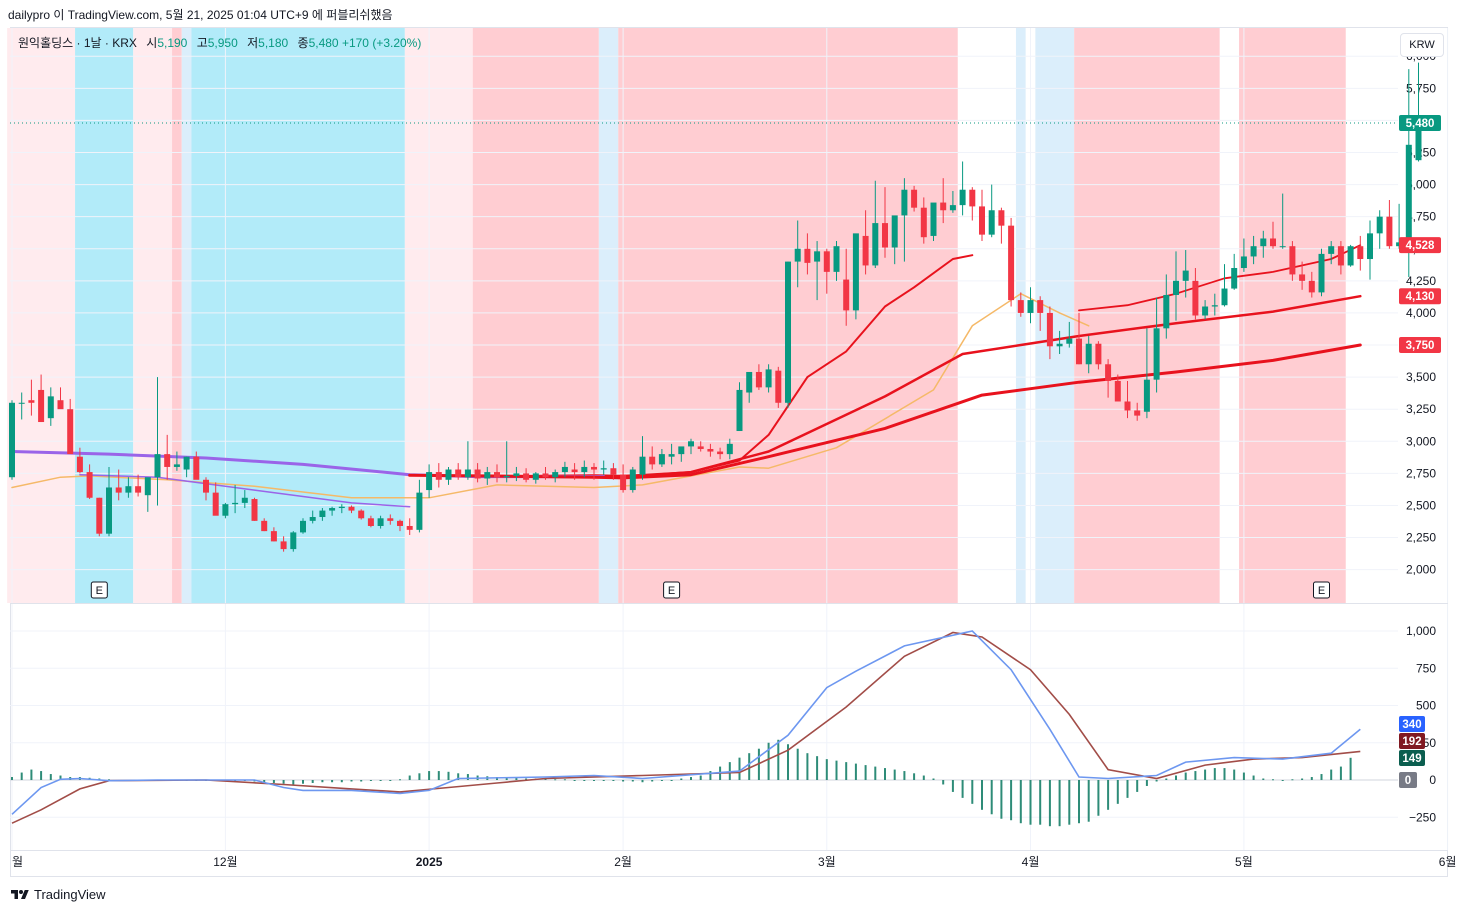  I want to click on price-tick-label: 5,000, so click(1421, 185).